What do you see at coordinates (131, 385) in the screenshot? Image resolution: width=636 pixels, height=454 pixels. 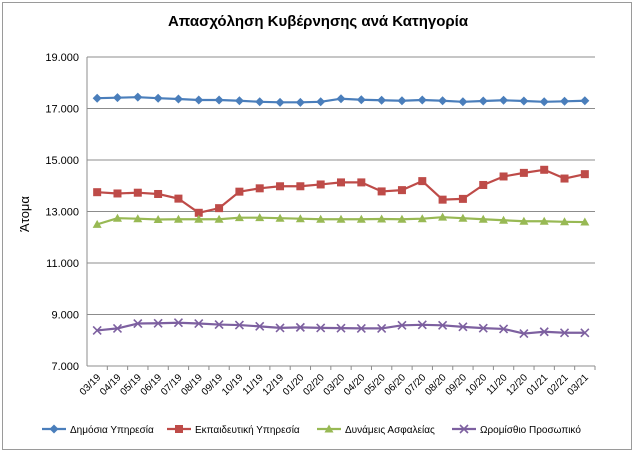 I see `x-tick-label: 05/19` at bounding box center [131, 385].